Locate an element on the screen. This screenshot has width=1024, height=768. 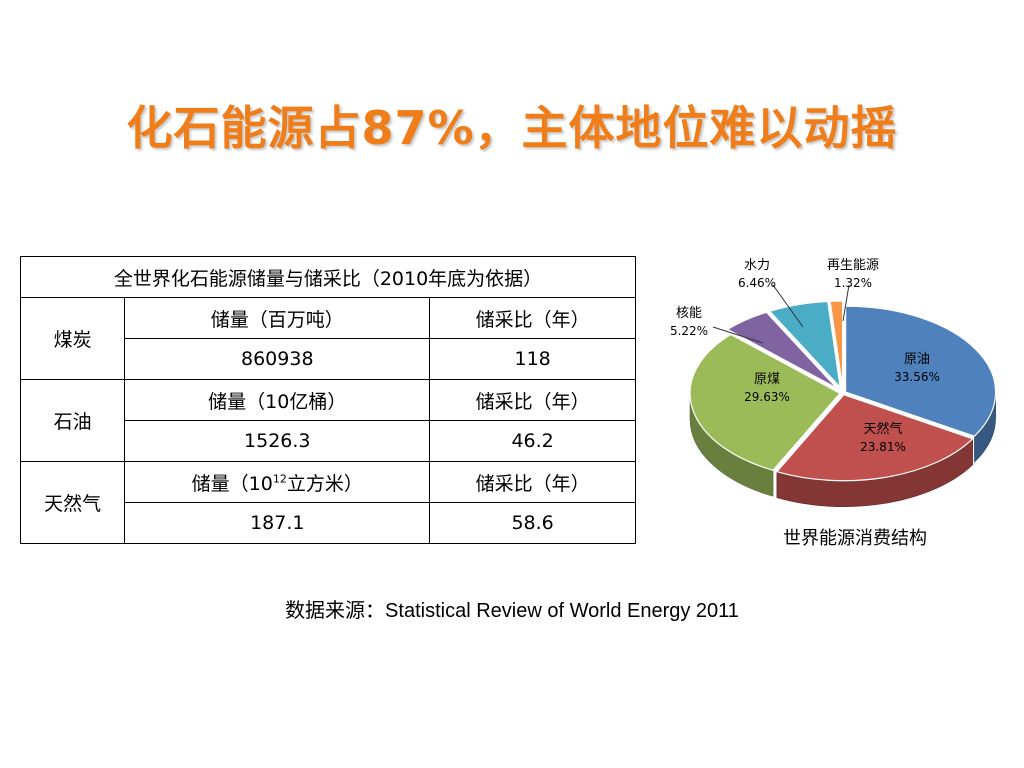
reserve-label-prefix: 储量（10 is located at coordinates (232, 483).